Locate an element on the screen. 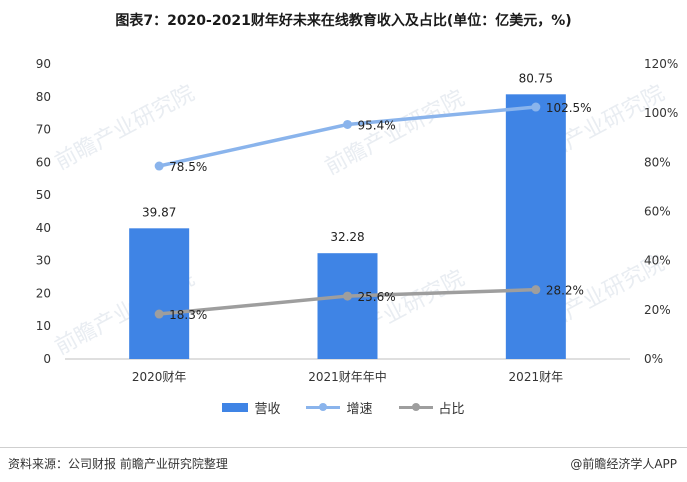 The height and width of the screenshot is (482, 687). legend-item-revenue: 营收 is located at coordinates (251, 407).